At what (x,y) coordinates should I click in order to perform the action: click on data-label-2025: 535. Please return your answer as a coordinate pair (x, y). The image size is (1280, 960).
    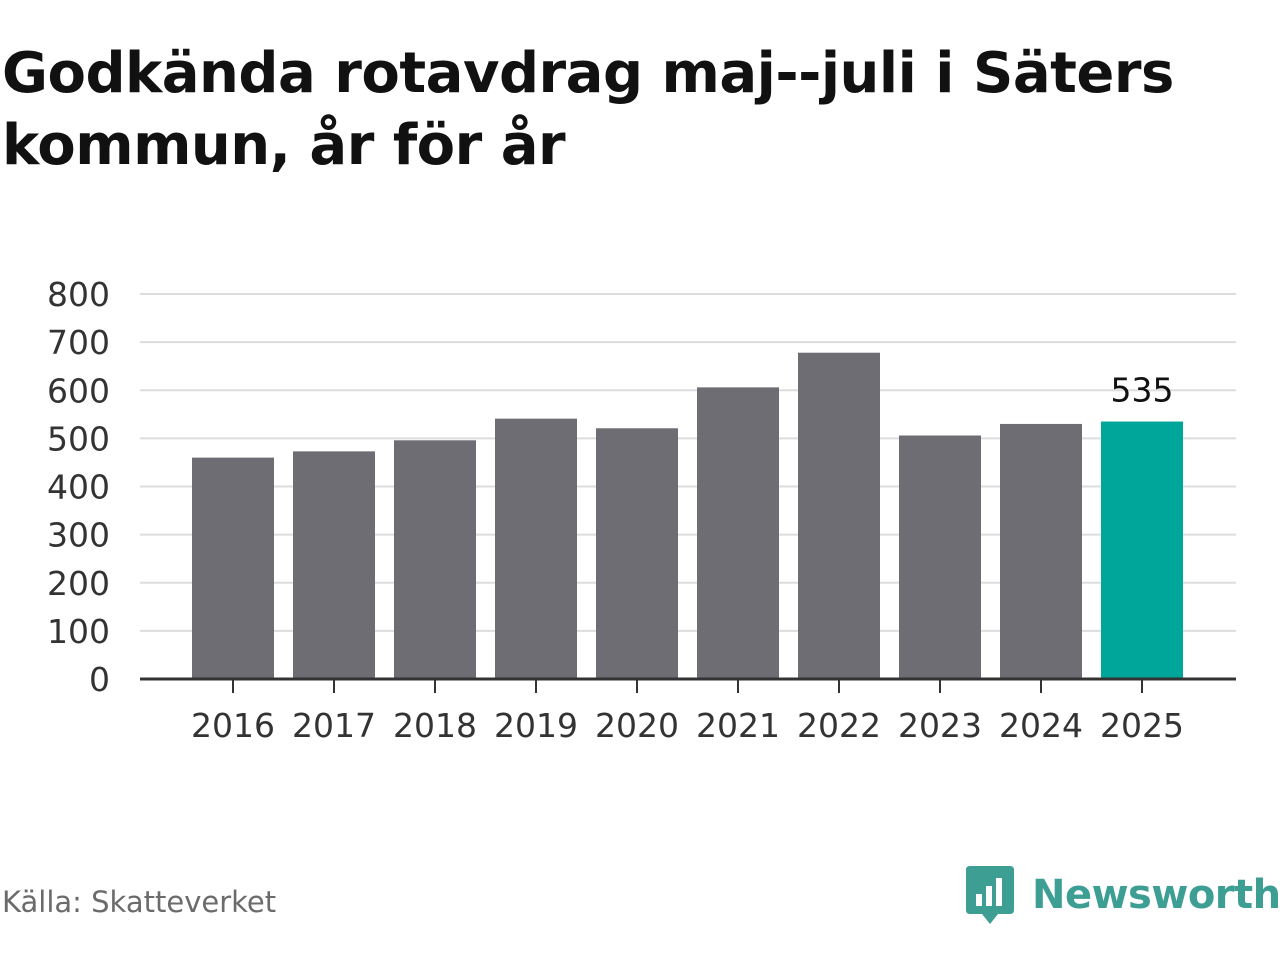
    Looking at the image, I should click on (1142, 390).